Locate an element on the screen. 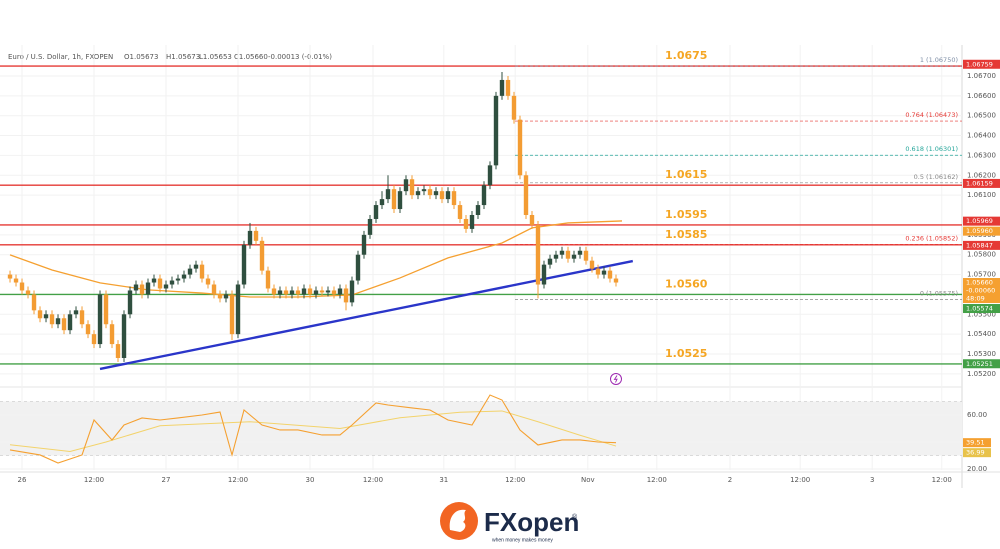  logo: FXopen ® when money makes money is located at coordinates (509, 522).